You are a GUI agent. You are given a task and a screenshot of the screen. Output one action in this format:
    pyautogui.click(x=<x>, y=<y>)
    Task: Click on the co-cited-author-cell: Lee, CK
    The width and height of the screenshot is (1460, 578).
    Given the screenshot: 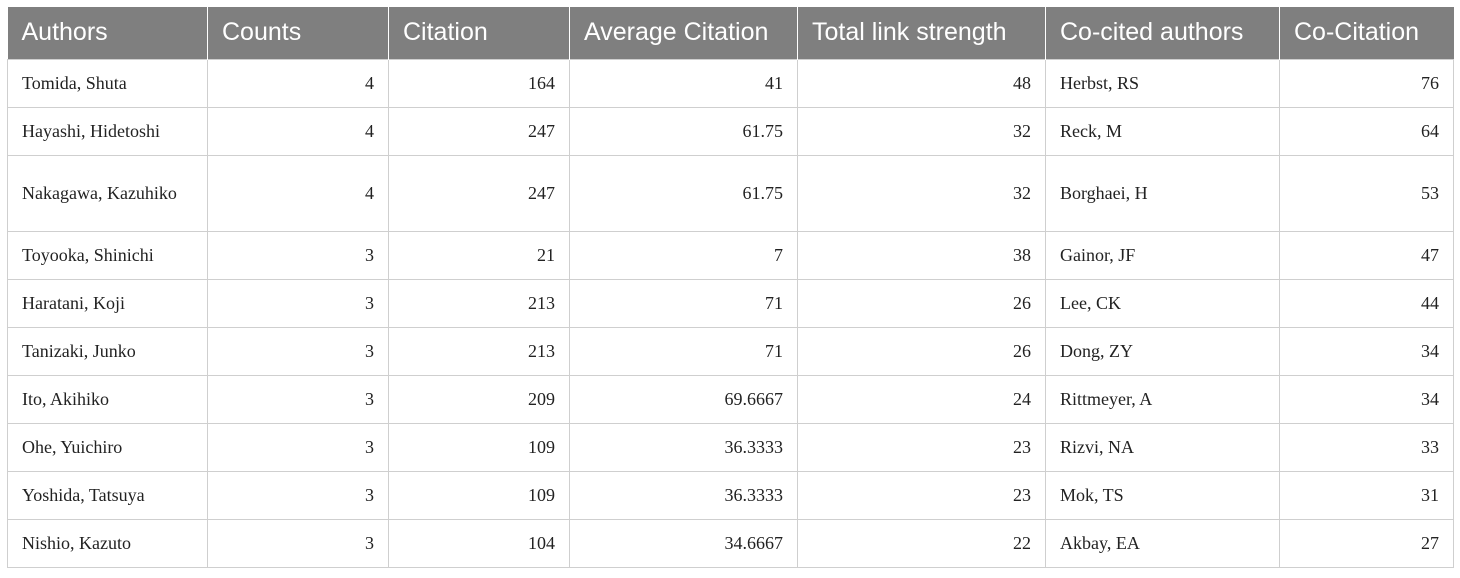 What is the action you would take?
    pyautogui.click(x=1162, y=303)
    